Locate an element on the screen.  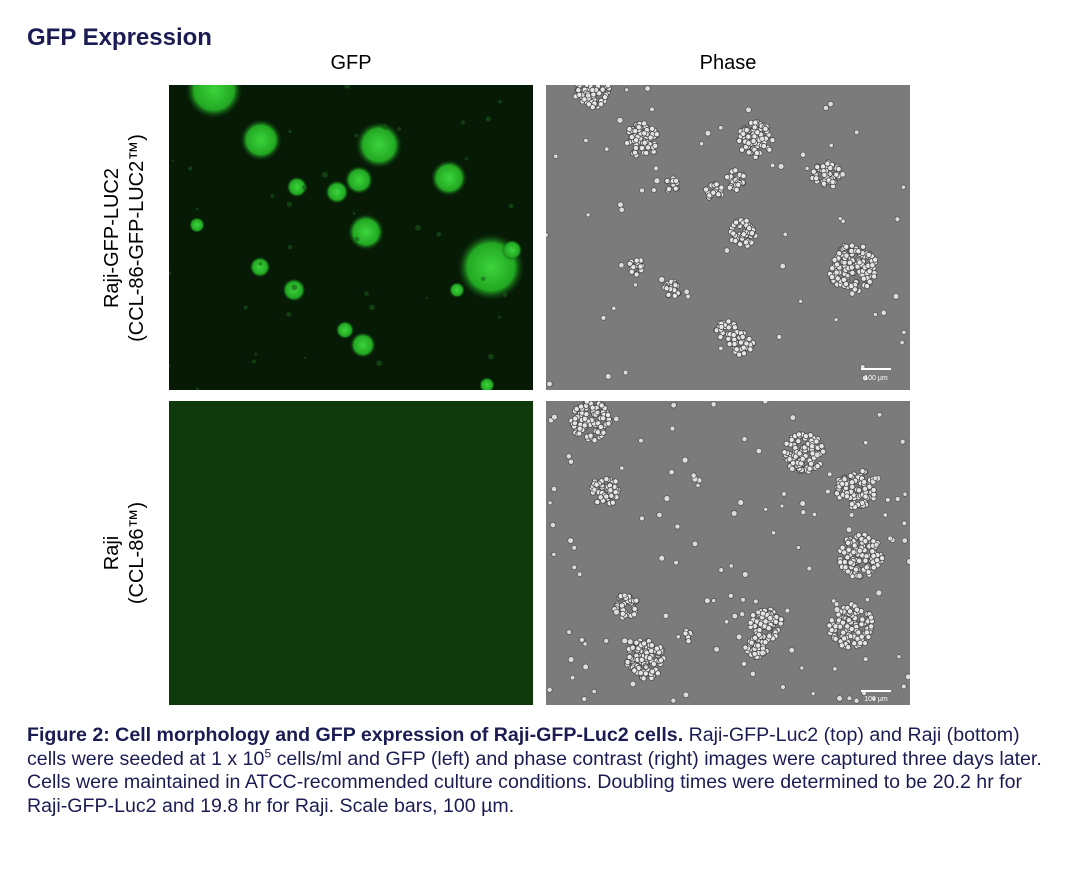
column-label: GFP is located at coordinates (351, 63).